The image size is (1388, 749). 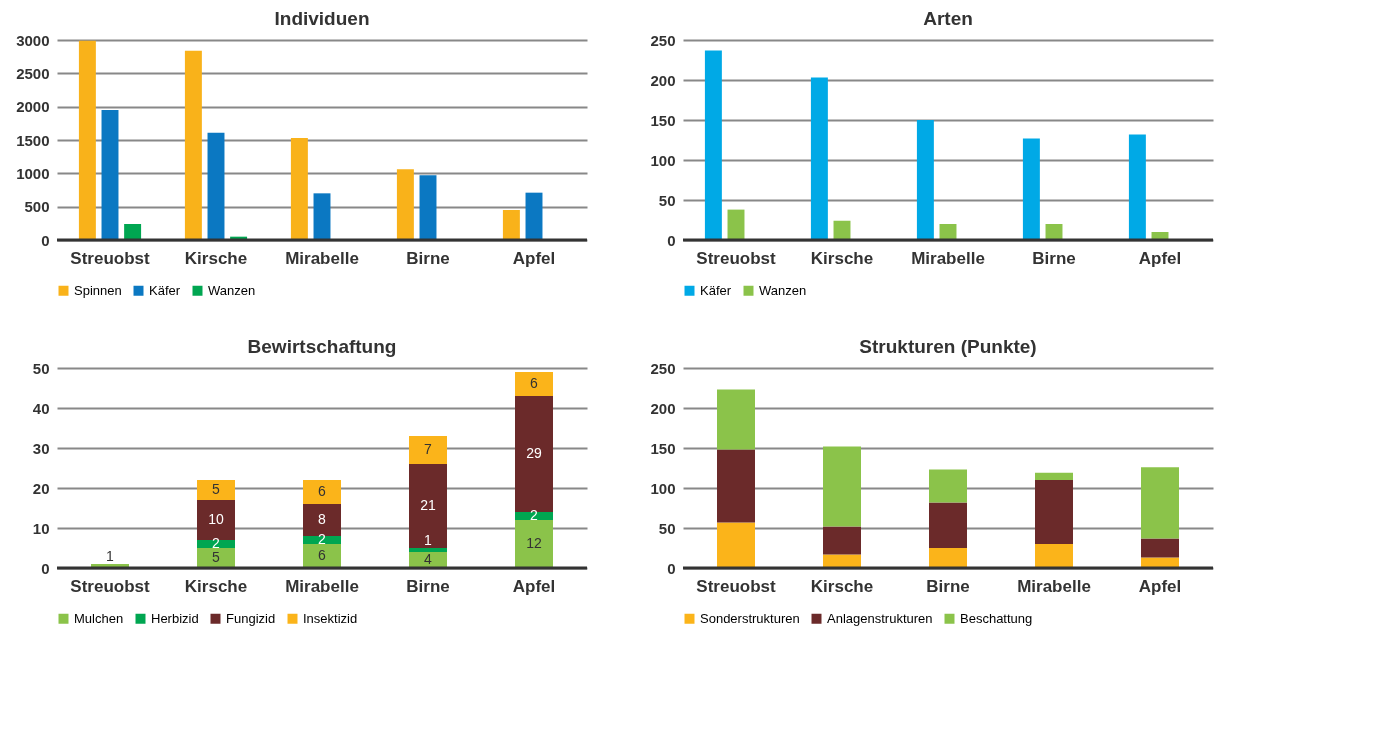 I want to click on y-tick-label: 1000, so click(x=33, y=173).